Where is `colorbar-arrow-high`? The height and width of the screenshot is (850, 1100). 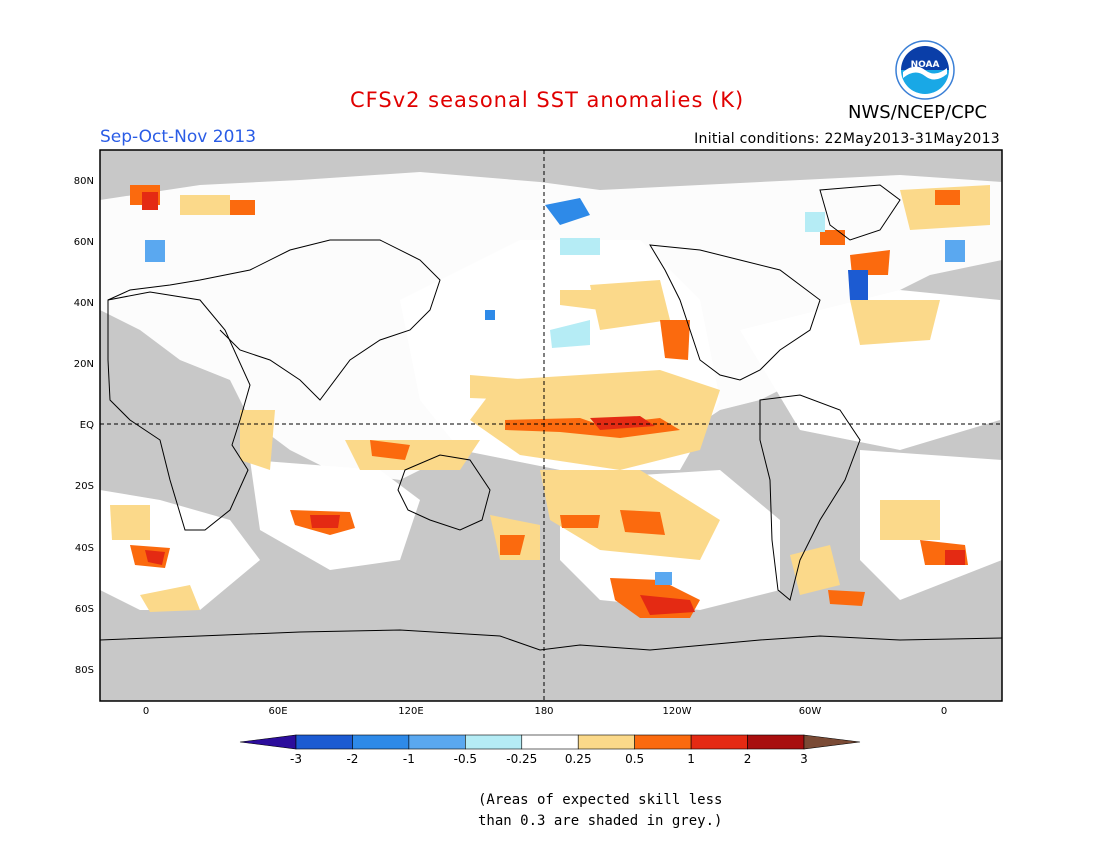 colorbar-arrow-high is located at coordinates (832, 742).